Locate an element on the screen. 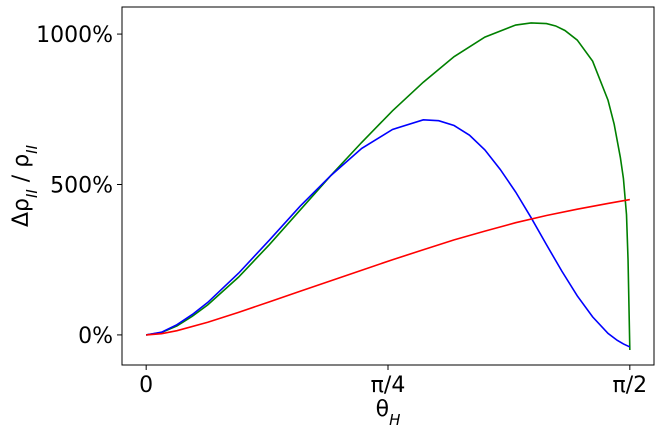 The height and width of the screenshot is (428, 664). x-tick-label: π/4 is located at coordinates (388, 385).